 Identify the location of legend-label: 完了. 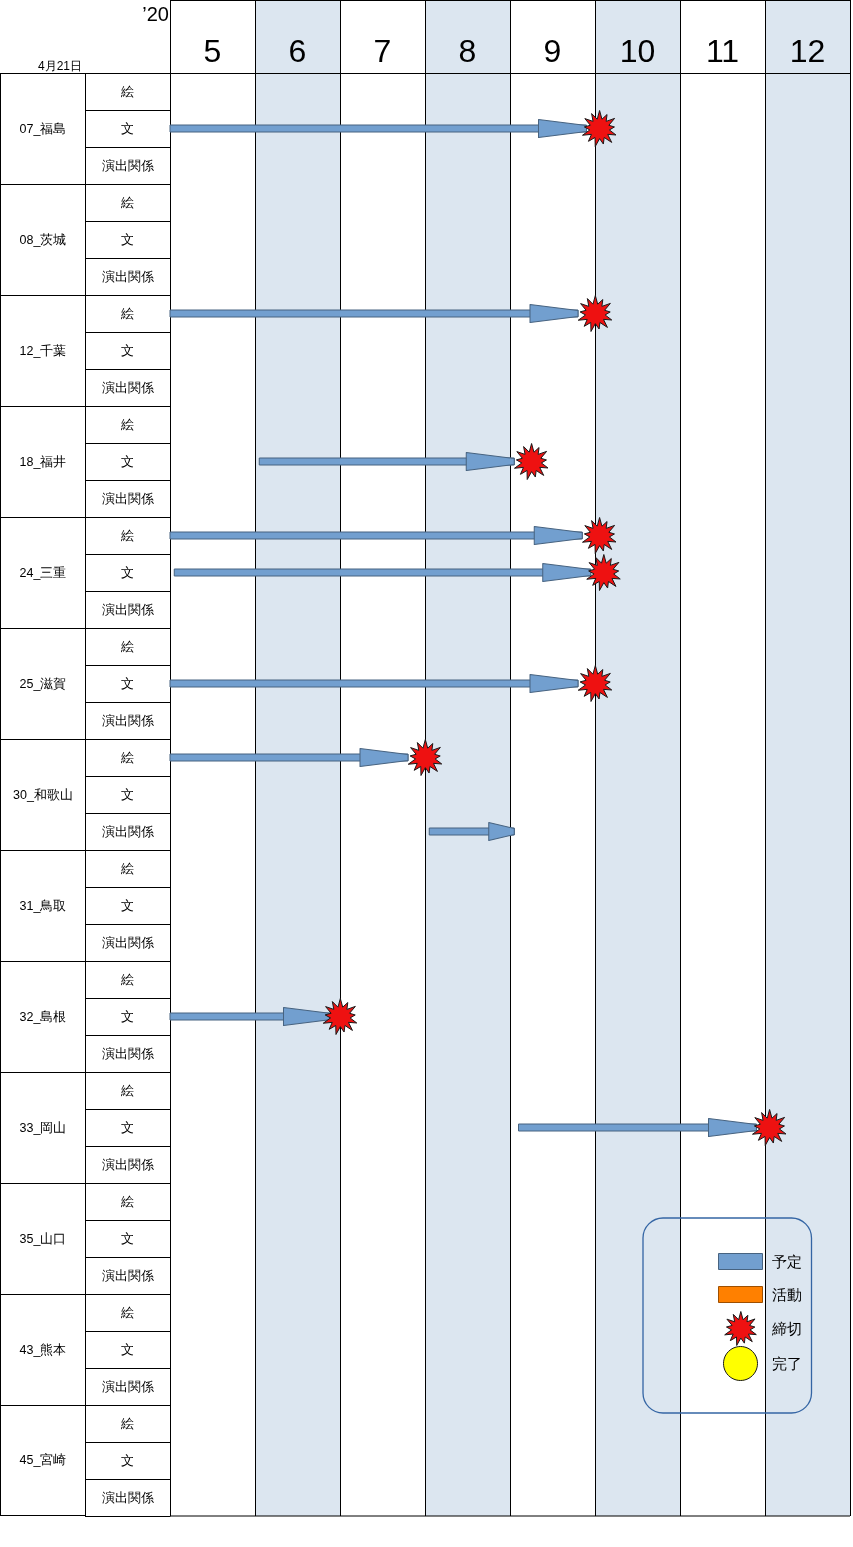
(786, 1363).